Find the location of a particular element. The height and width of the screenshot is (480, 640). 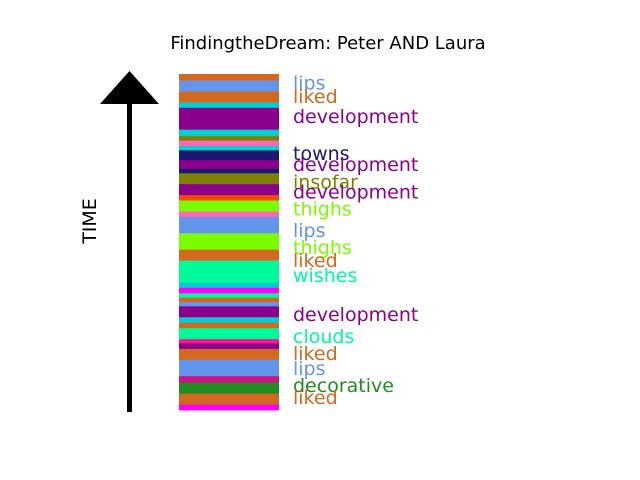

stripe-stack is located at coordinates (229, 242).